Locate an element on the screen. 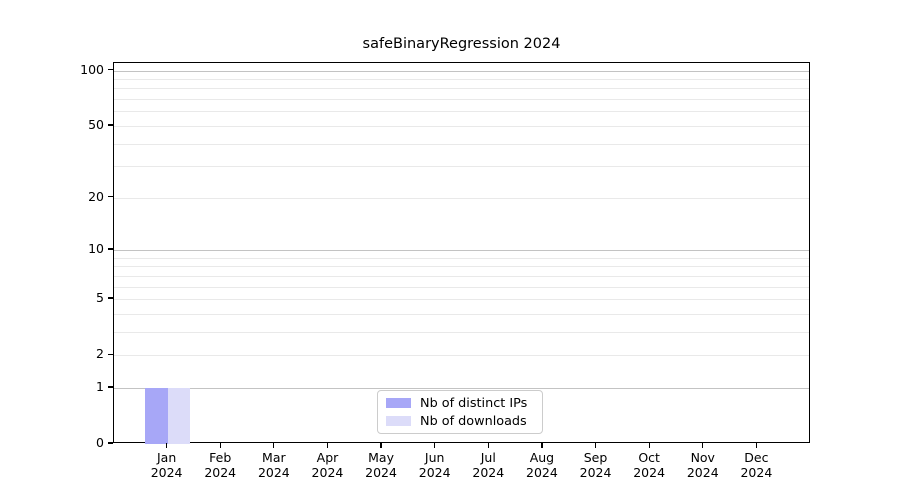 This screenshot has height=500, width=900. legend-swatch-downloads-icon is located at coordinates (398, 421).